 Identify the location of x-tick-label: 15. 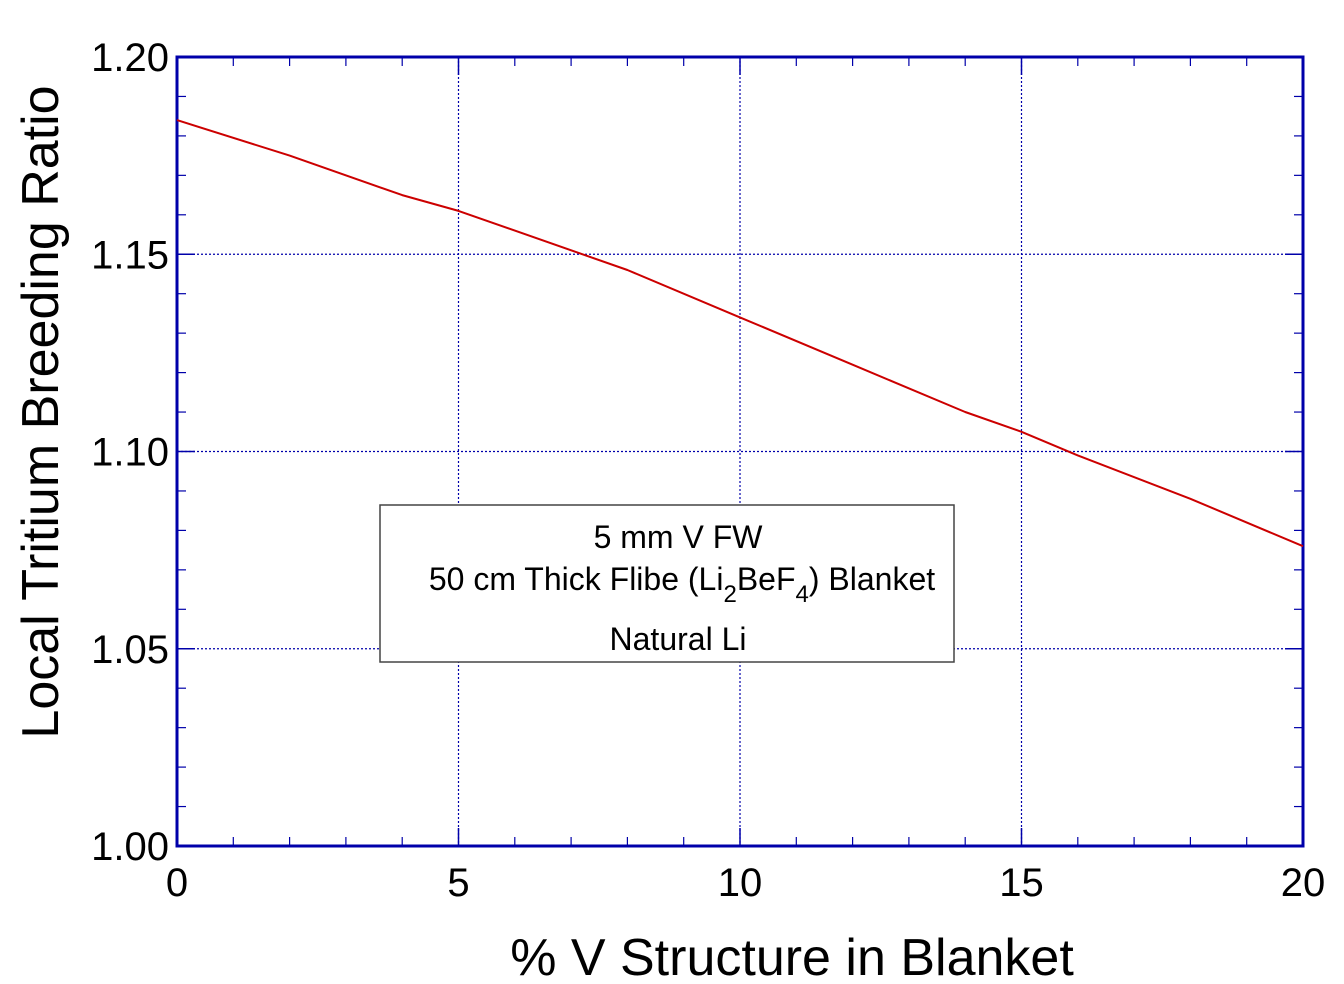
(1021, 883).